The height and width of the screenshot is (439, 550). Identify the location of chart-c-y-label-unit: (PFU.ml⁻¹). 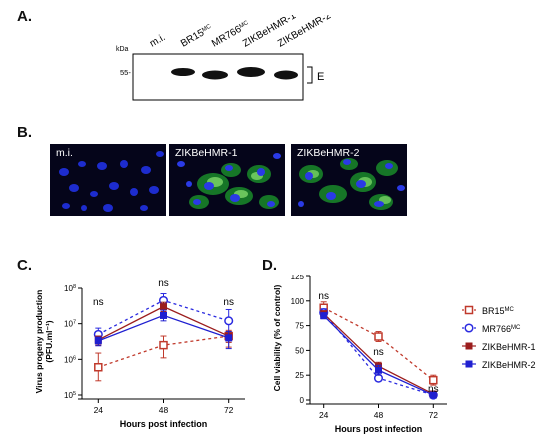
(49, 341).